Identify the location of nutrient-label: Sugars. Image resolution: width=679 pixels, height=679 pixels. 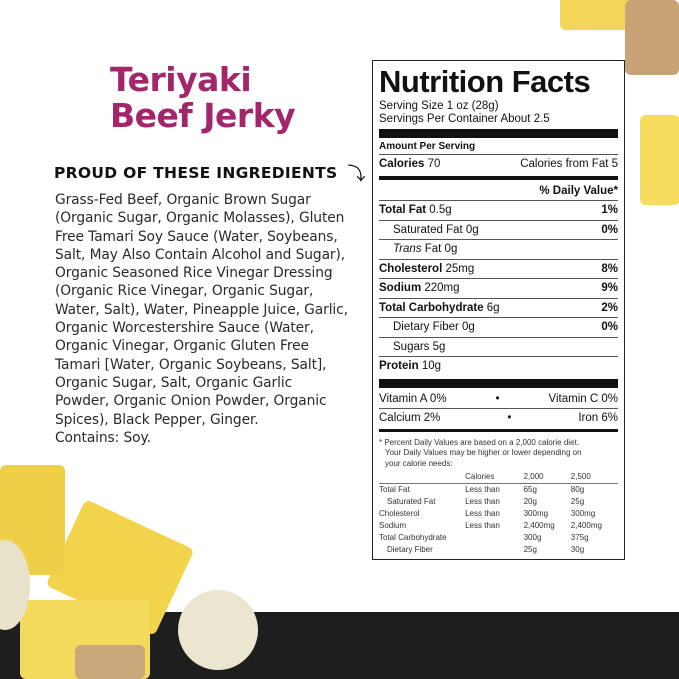
(411, 346).